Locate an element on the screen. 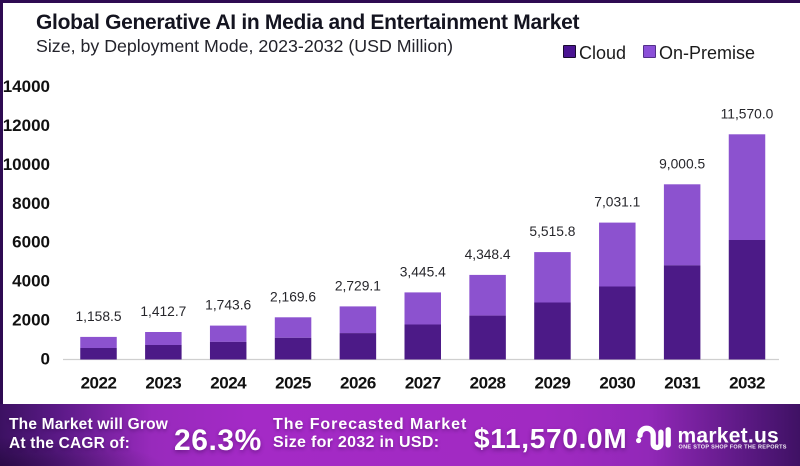 Image resolution: width=800 pixels, height=466 pixels. svg-text: 2031 is located at coordinates (682, 383).